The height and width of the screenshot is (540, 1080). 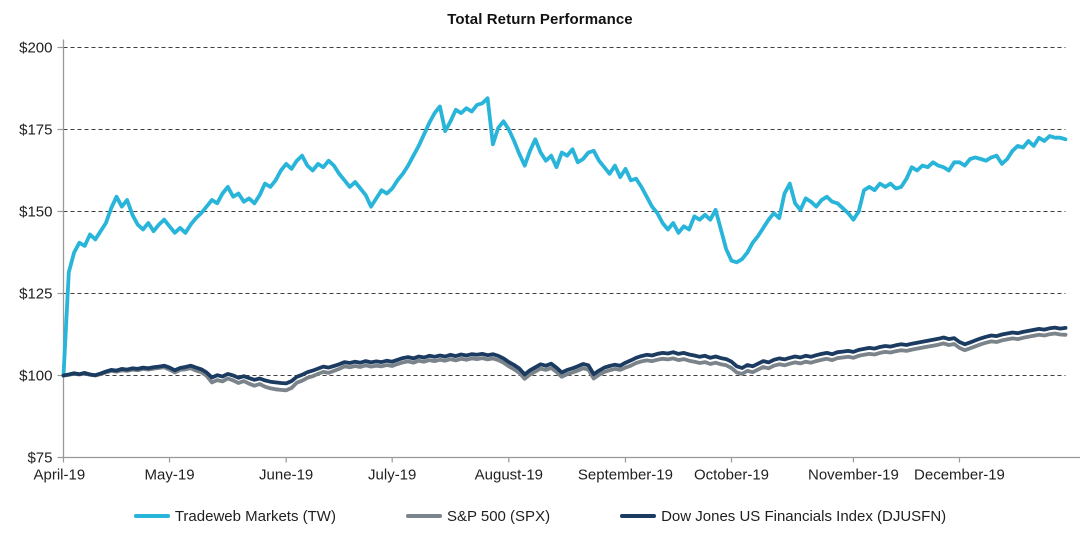 I want to click on x-axis-label-3: July-19, so click(x=392, y=475).